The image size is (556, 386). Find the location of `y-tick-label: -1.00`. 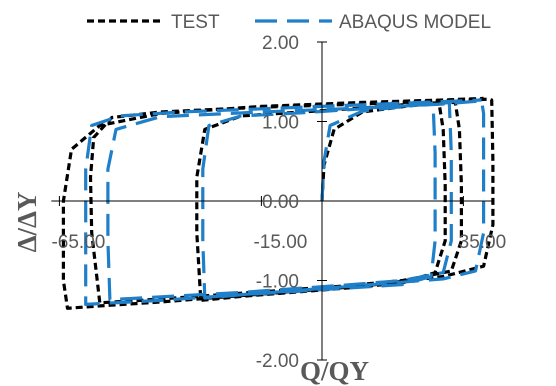

y-tick-label: -1.00 is located at coordinates (277, 282).